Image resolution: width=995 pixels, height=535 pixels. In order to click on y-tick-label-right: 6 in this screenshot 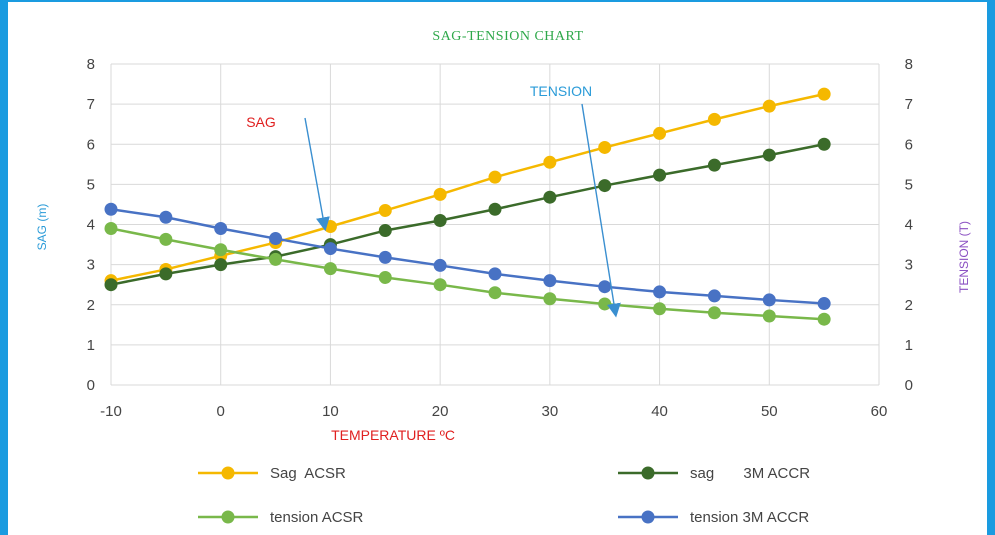, I will do `click(909, 144)`.